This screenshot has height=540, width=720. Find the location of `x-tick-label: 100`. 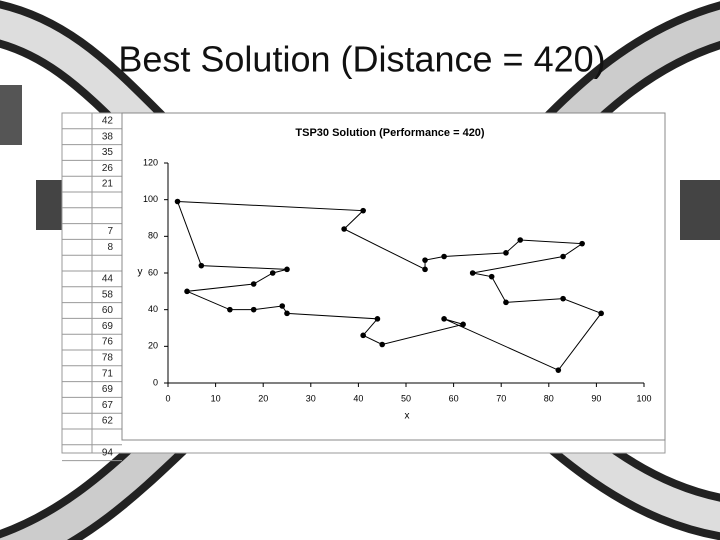

x-tick-label: 100 is located at coordinates (643, 398).